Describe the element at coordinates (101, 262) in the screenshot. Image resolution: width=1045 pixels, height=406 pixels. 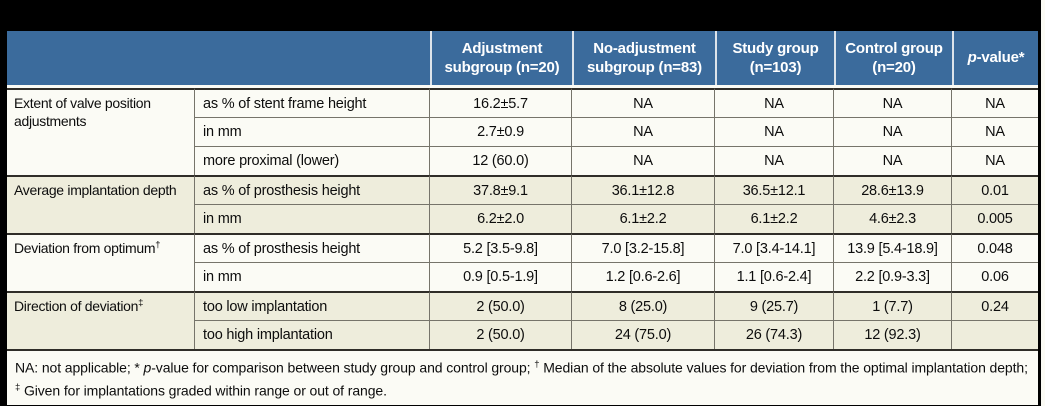
I see `group-label-deviation: Deviation from optimum†` at that location.